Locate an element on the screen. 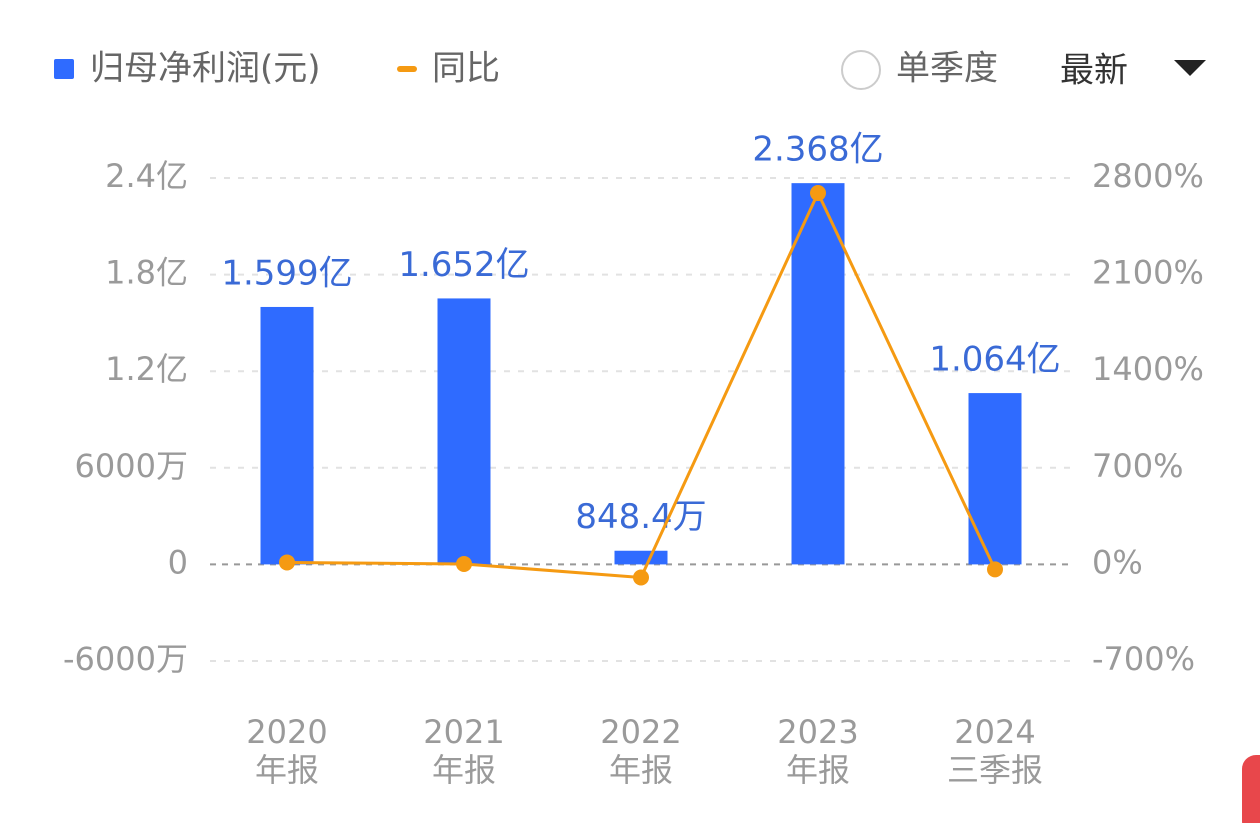 The image size is (1260, 823). y2-tick-label: 700% is located at coordinates (1137, 466).